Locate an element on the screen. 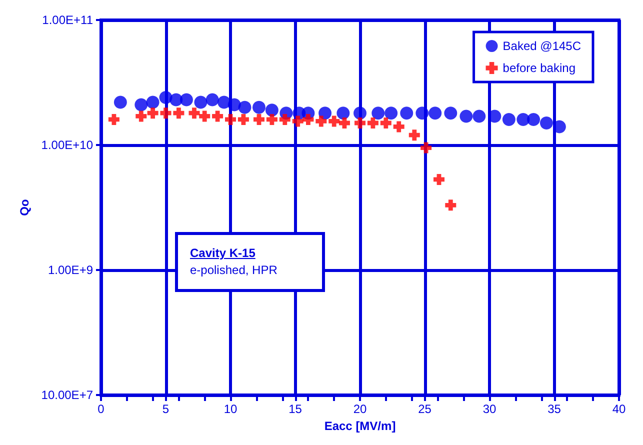 This screenshot has width=643, height=445. x-tick-label: 10 is located at coordinates (231, 409).